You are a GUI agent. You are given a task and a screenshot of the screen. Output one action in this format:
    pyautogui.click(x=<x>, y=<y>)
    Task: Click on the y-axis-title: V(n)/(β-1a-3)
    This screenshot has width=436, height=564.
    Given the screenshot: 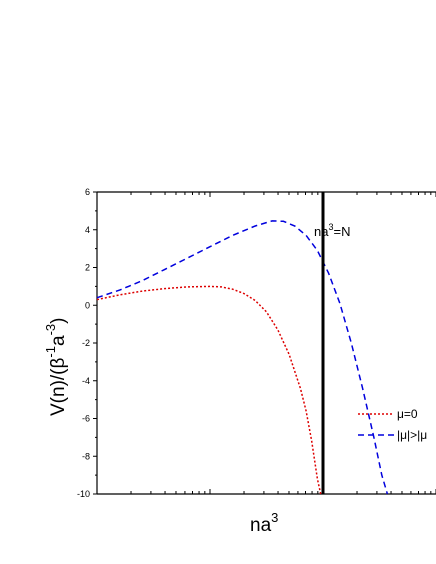 What is the action you would take?
    pyautogui.click(x=56, y=367)
    